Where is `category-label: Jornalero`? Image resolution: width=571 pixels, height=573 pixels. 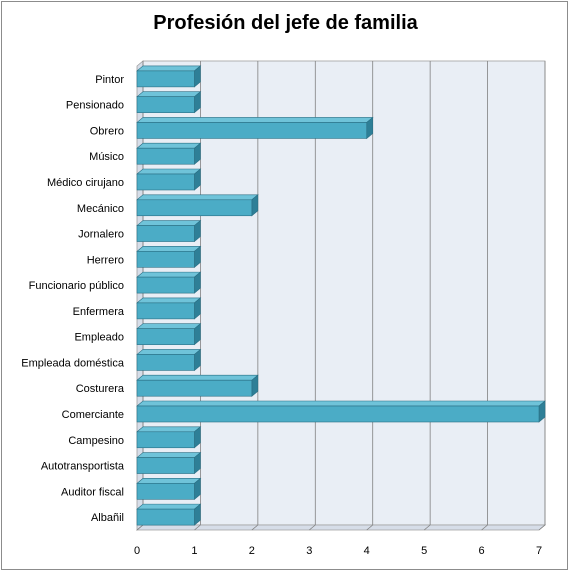 category-label: Jornalero is located at coordinates (101, 235).